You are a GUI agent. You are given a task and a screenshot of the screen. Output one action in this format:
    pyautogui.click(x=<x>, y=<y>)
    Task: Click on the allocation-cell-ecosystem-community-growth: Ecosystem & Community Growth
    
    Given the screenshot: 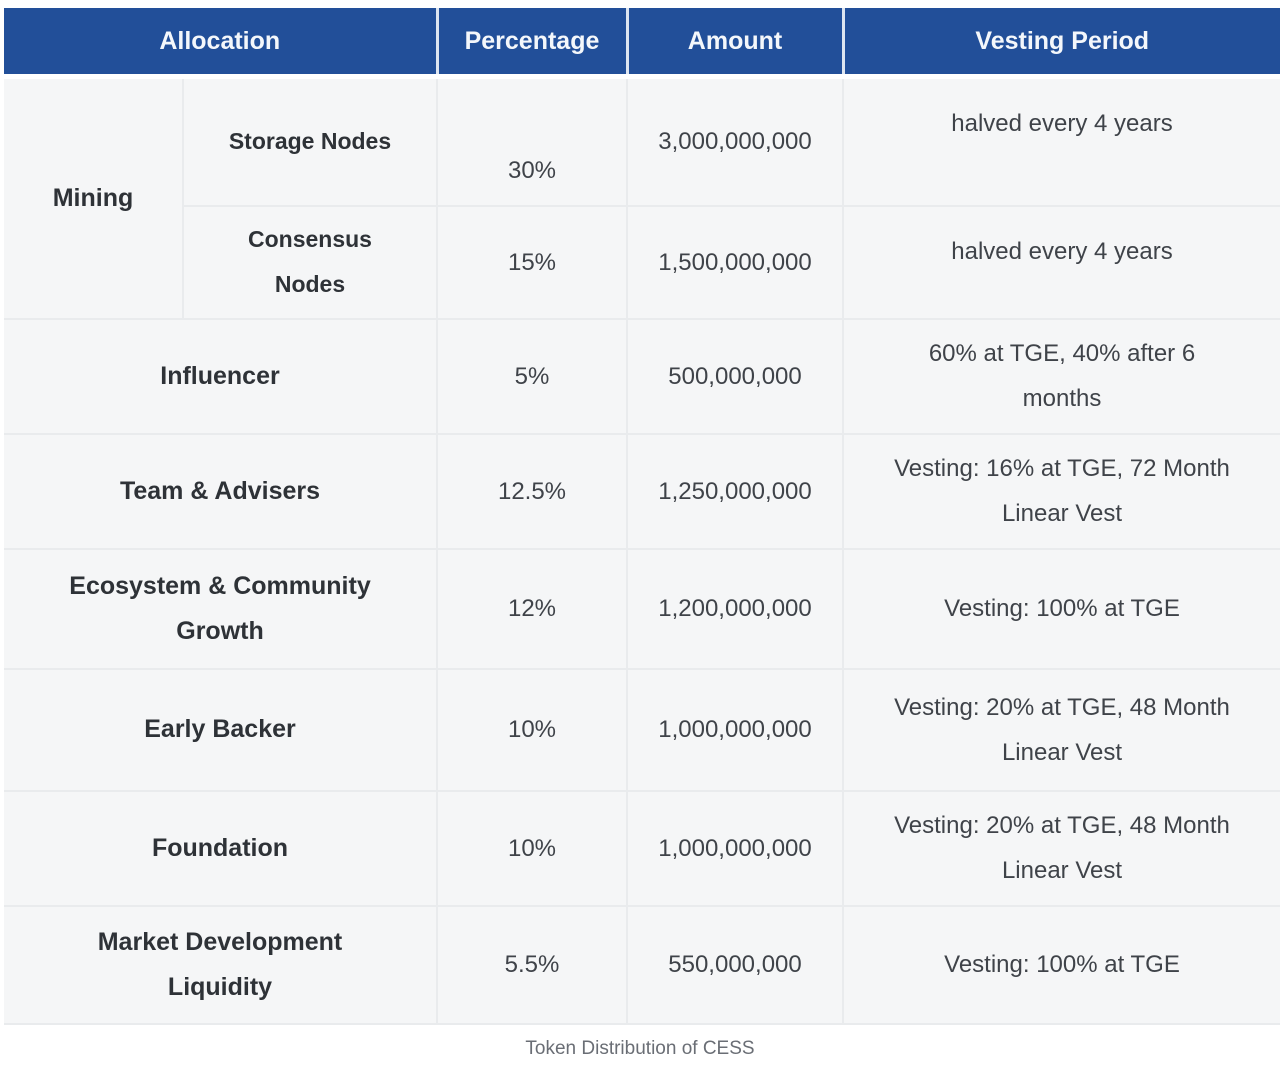 What is the action you would take?
    pyautogui.click(x=221, y=608)
    